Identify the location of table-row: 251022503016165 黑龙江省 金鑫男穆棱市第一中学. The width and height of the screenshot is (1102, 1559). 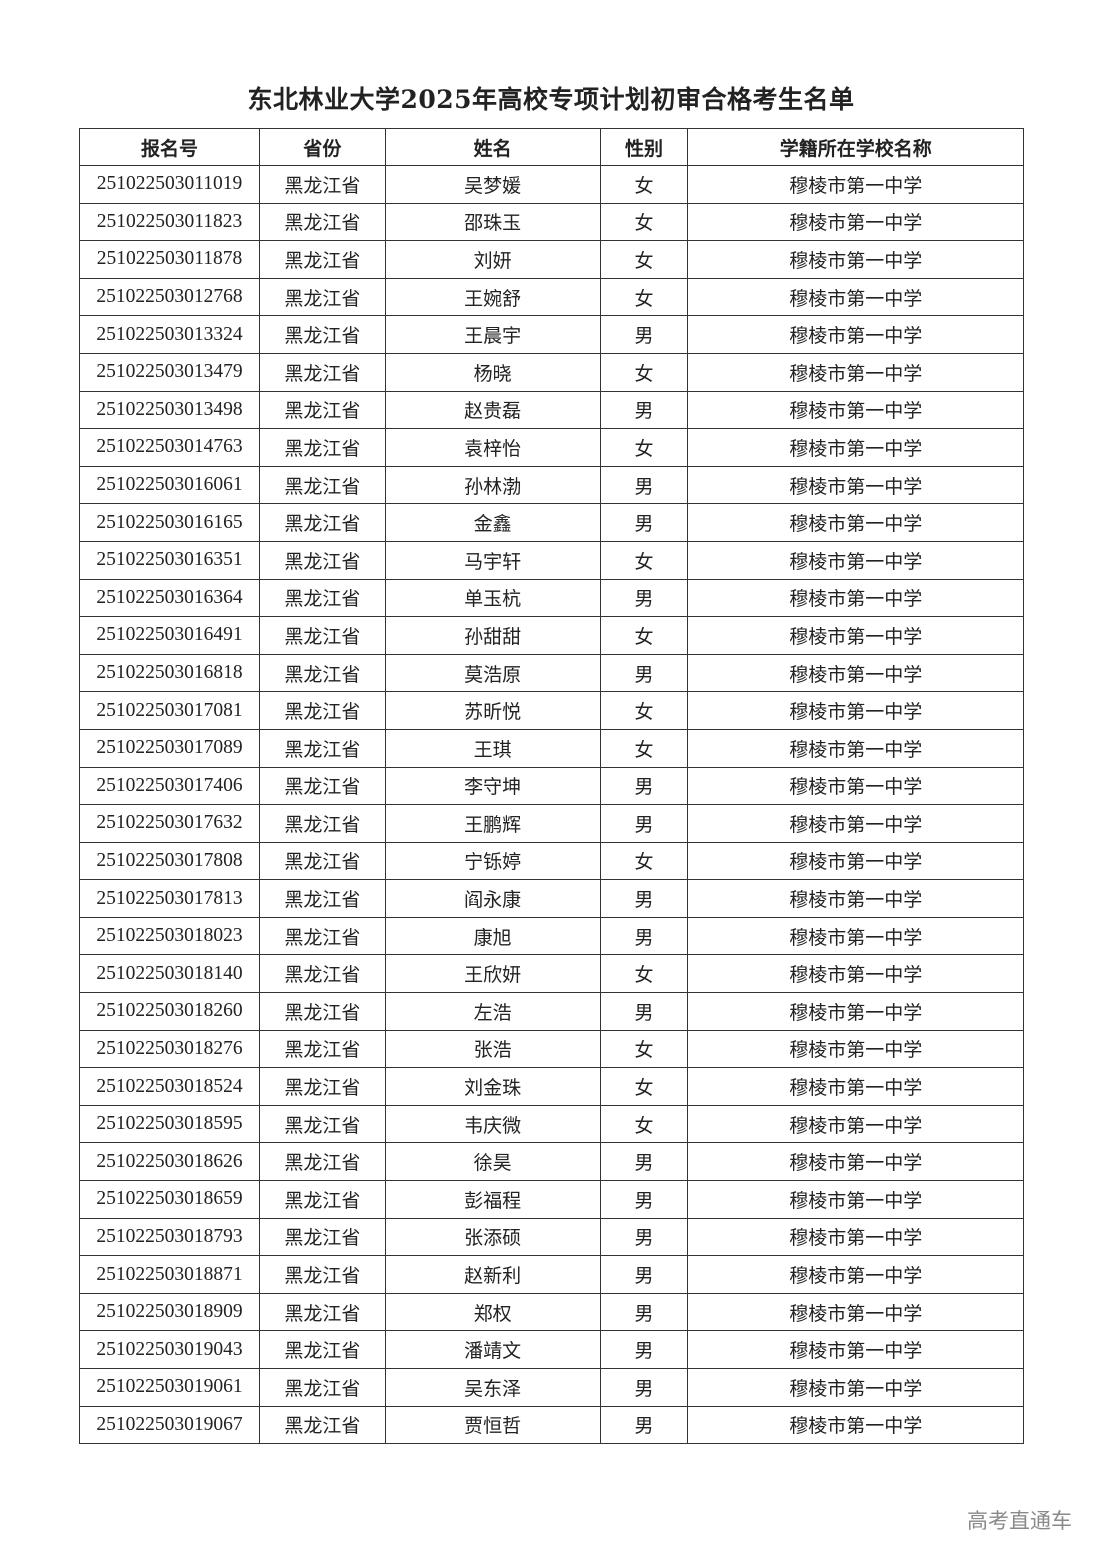
(551, 522).